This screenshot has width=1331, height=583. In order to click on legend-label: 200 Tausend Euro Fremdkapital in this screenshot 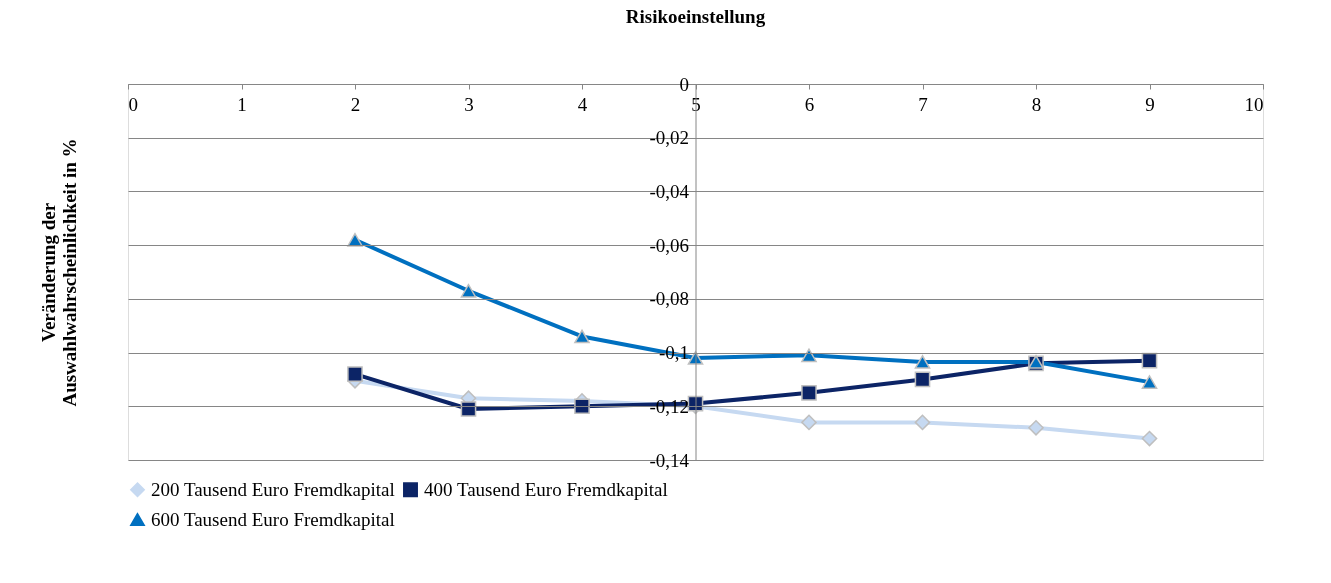, I will do `click(273, 489)`.